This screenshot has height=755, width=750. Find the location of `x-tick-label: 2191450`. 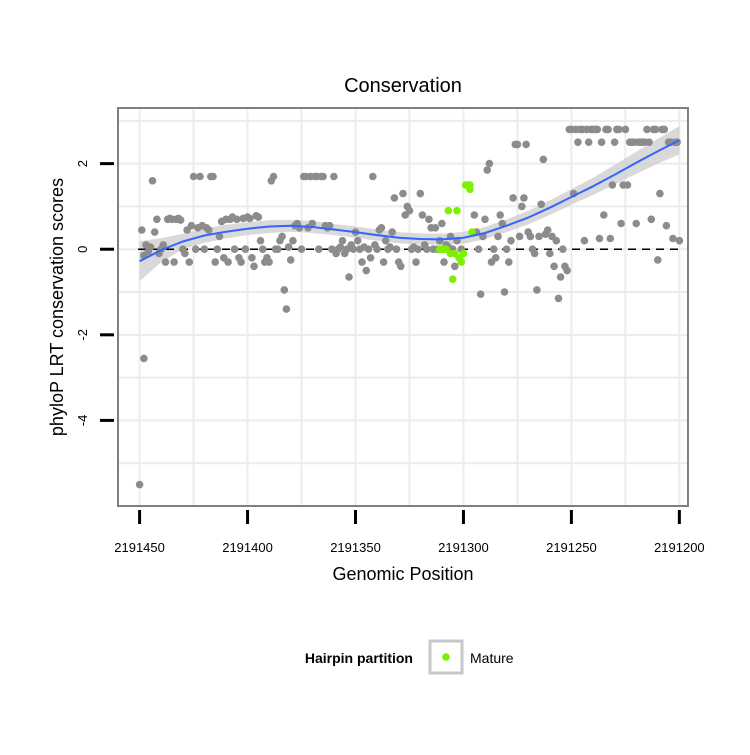

x-tick-label: 2191450 is located at coordinates (139, 547).